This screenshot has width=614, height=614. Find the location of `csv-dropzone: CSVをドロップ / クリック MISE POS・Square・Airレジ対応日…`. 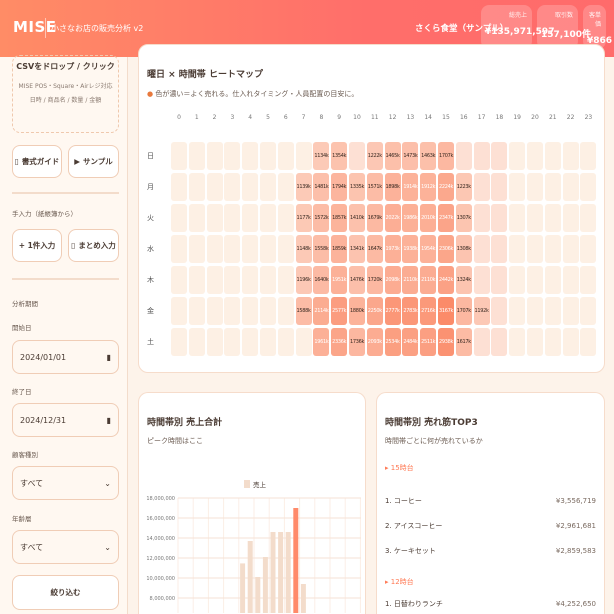

csv-dropzone: CSVをドロップ / クリック MISE POS・Square・Airレジ対応日… is located at coordinates (65, 94).